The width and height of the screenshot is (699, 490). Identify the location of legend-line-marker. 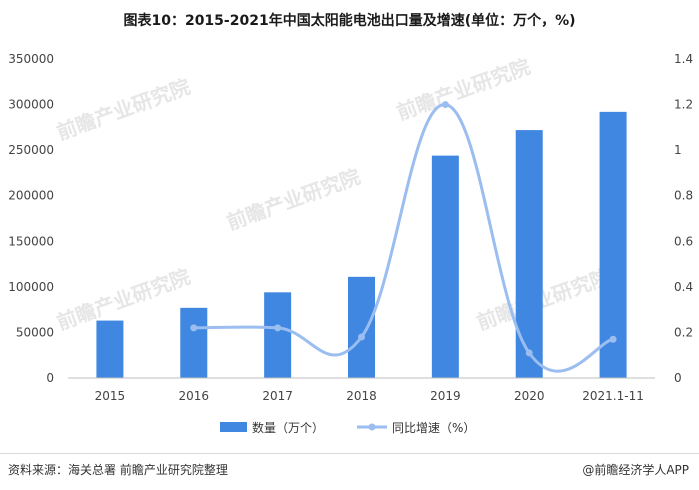
(372, 427).